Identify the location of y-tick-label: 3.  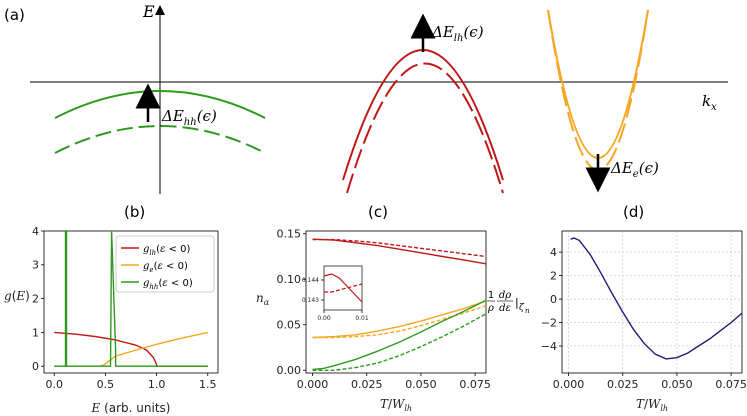
(35, 265).